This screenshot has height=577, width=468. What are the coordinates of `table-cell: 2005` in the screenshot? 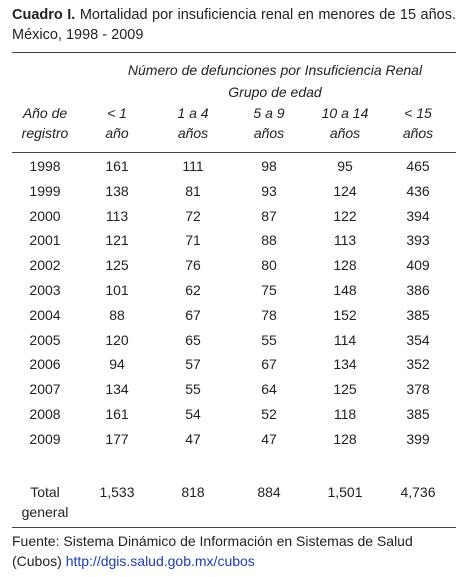 It's located at (45, 339).